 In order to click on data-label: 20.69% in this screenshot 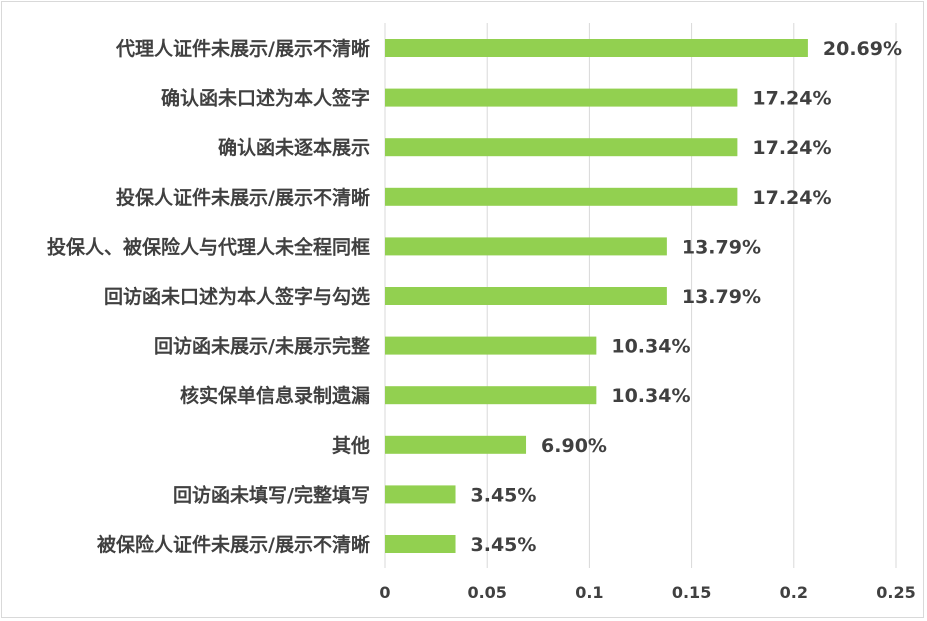, I will do `click(862, 49)`.